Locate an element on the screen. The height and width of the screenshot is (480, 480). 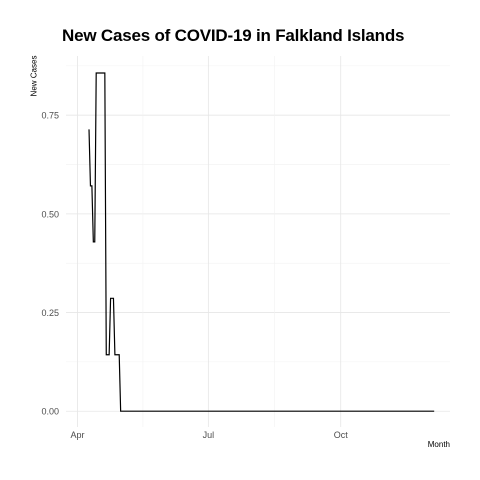
y-tick-label: 0.75 is located at coordinates (50, 116).